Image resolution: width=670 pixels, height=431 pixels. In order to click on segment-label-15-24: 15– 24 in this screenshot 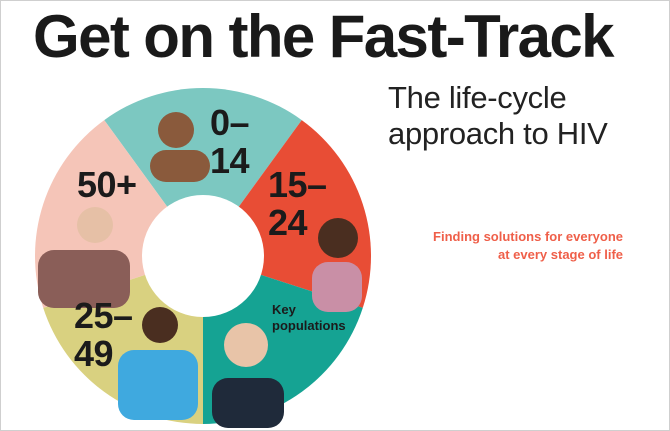, I will do `click(297, 204)`.